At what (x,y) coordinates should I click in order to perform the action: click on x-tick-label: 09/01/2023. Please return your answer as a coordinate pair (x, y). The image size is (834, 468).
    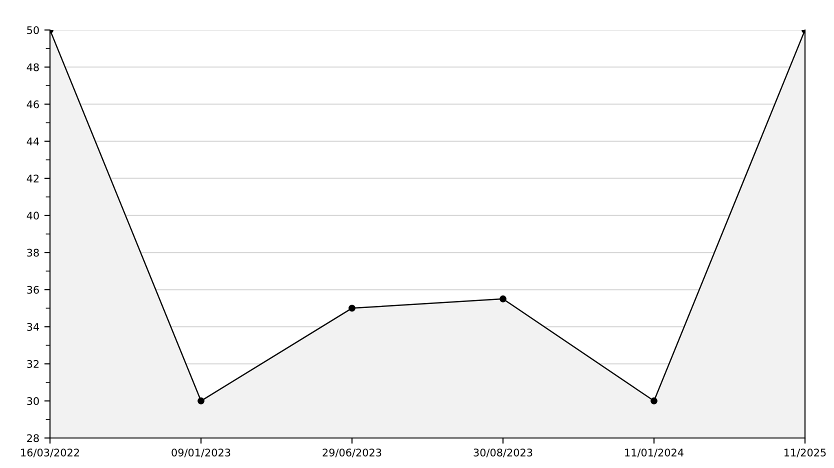
    Looking at the image, I should click on (201, 453).